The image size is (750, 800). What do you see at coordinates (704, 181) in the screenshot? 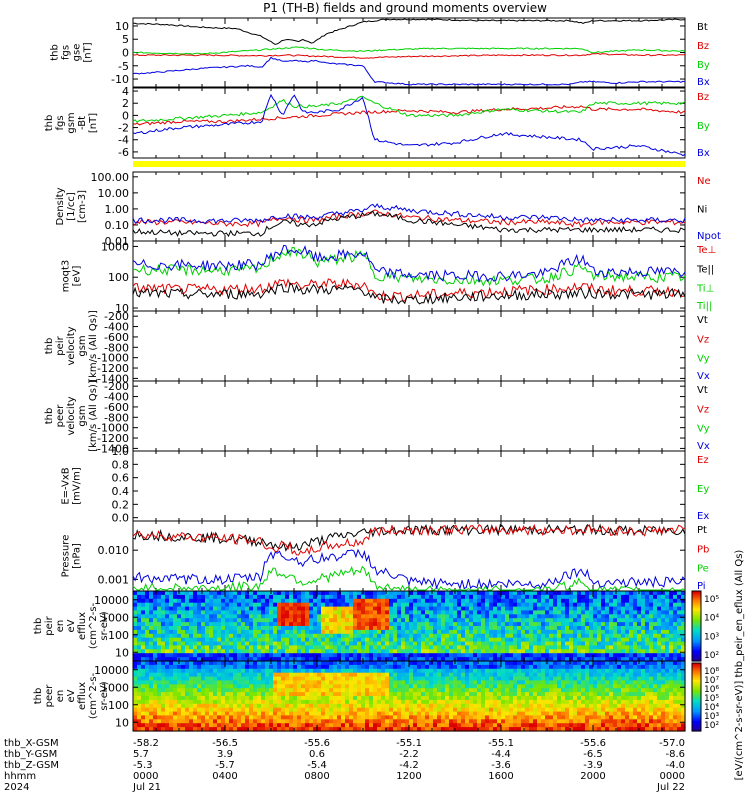
I see `legend-entry: Ne` at bounding box center [704, 181].